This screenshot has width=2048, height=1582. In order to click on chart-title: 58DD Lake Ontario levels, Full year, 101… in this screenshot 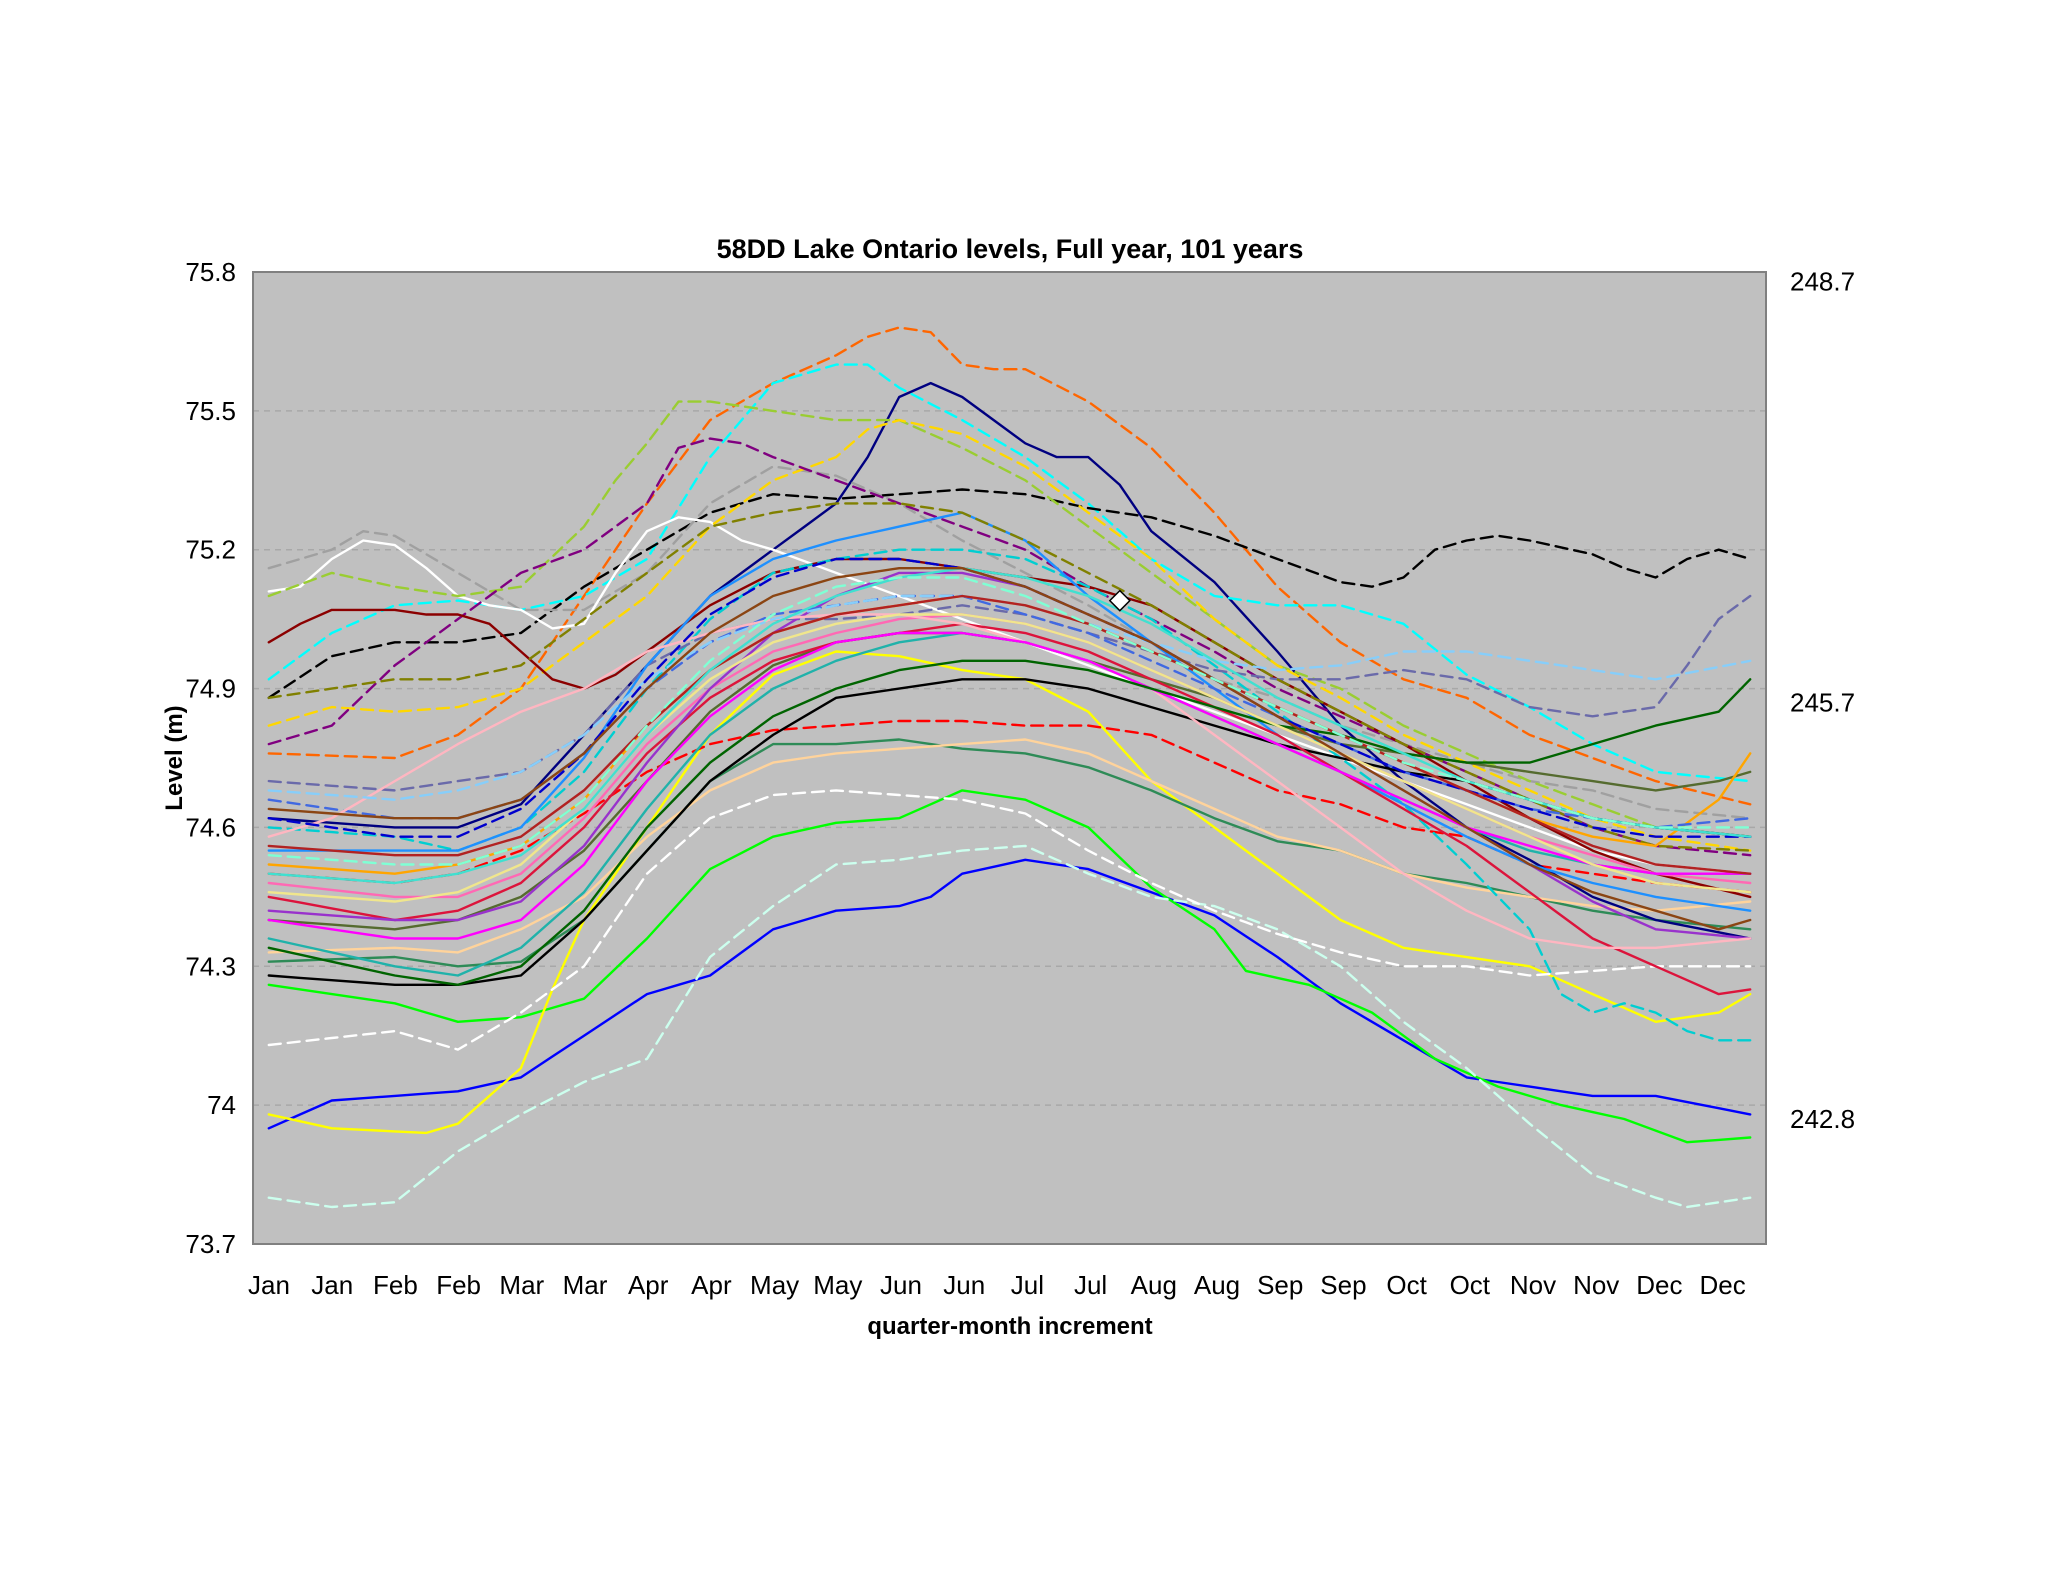, I will do `click(1010, 249)`.